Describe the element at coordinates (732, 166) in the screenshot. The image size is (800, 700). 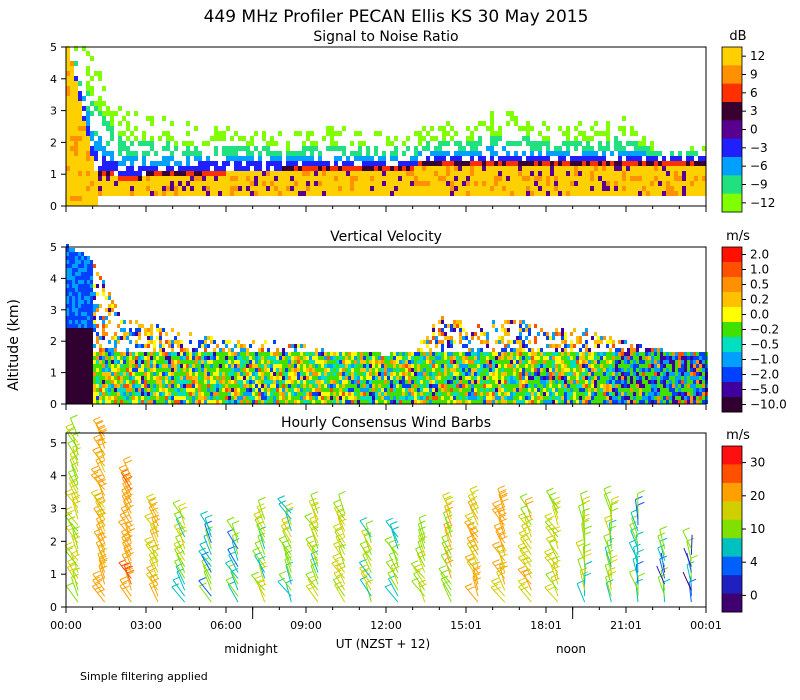
I see `colorbar-swatch` at that location.